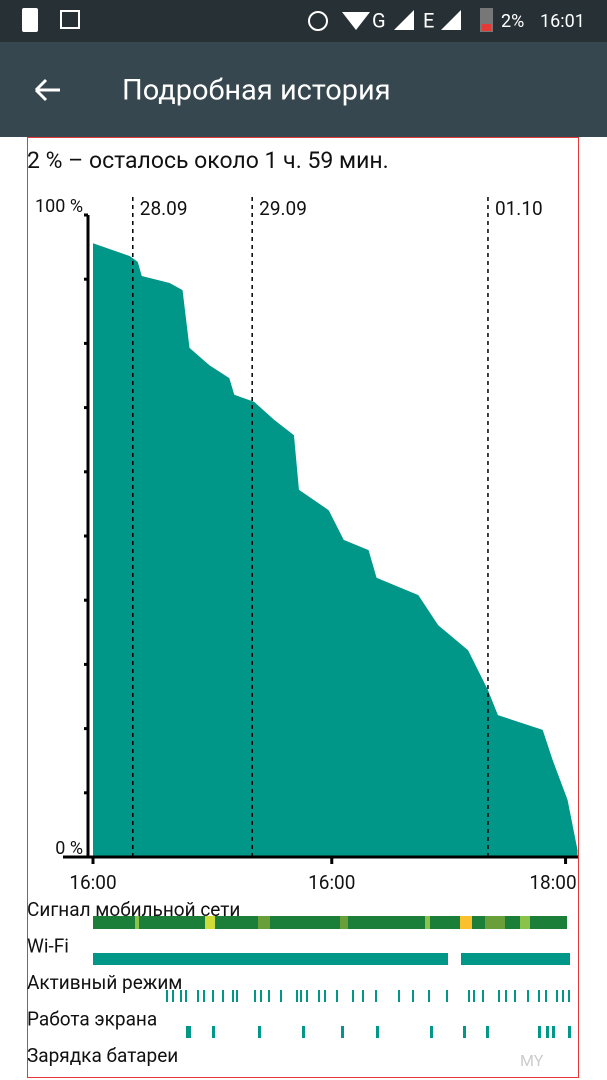  I want to click on active-ticks, so click(368, 996).